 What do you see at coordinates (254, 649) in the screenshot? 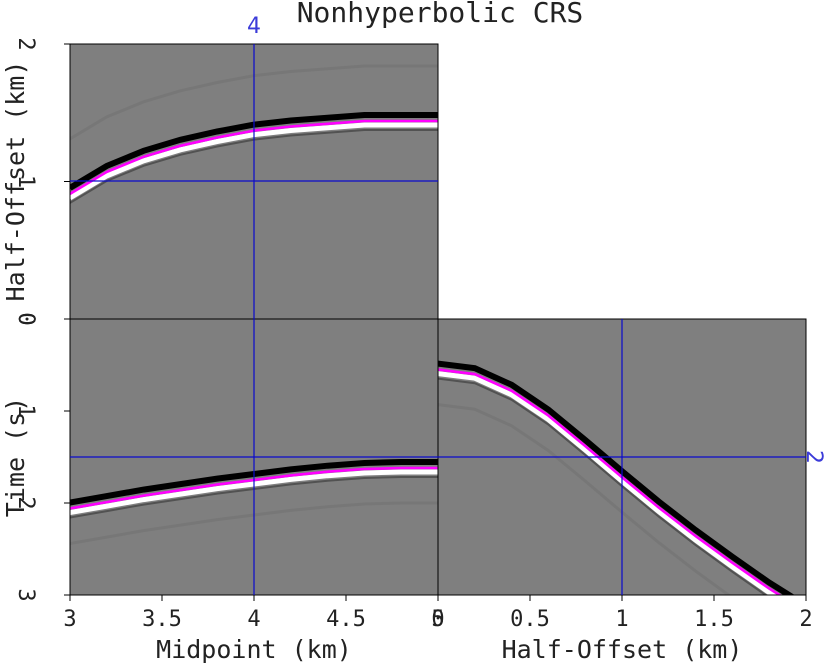
I see `x-axis-title-midpoint: Midpoint (km)` at bounding box center [254, 649].